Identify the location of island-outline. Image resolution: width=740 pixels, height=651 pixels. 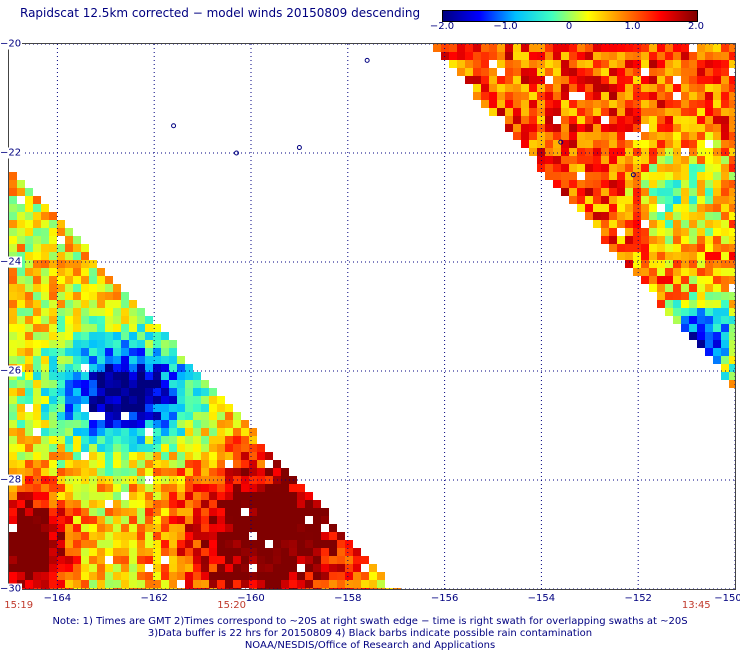
(367, 60).